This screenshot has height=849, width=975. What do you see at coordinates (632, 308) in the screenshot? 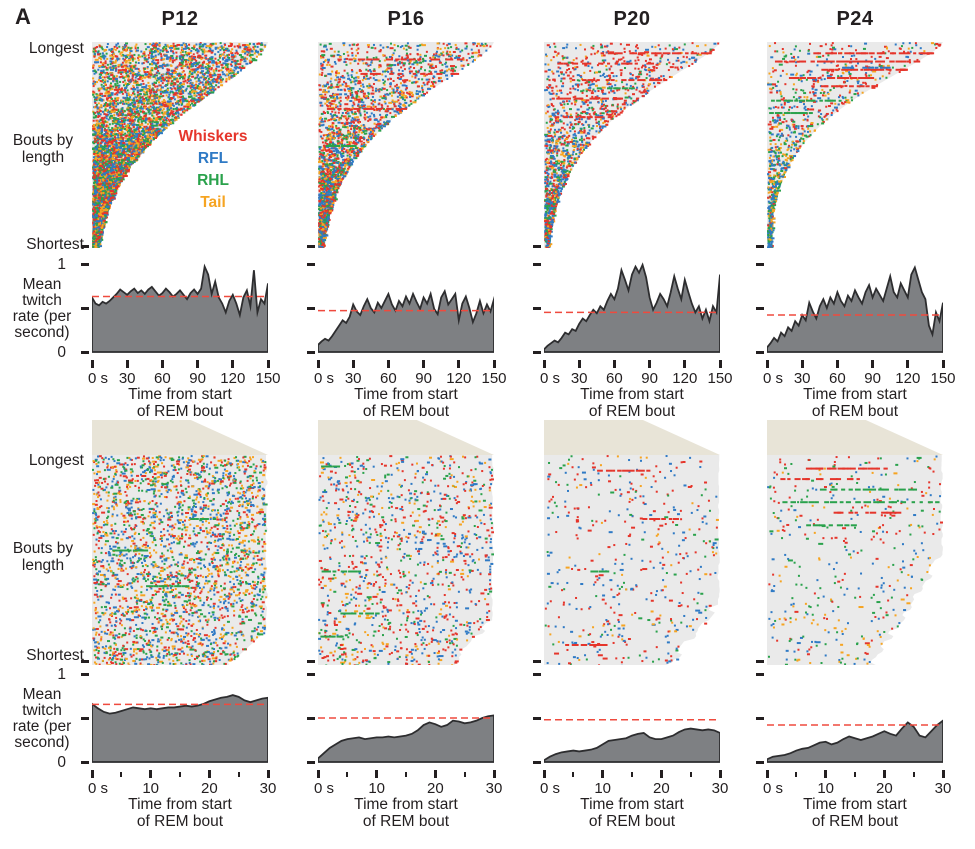
I see `rate-p20-full-canvas` at bounding box center [632, 308].